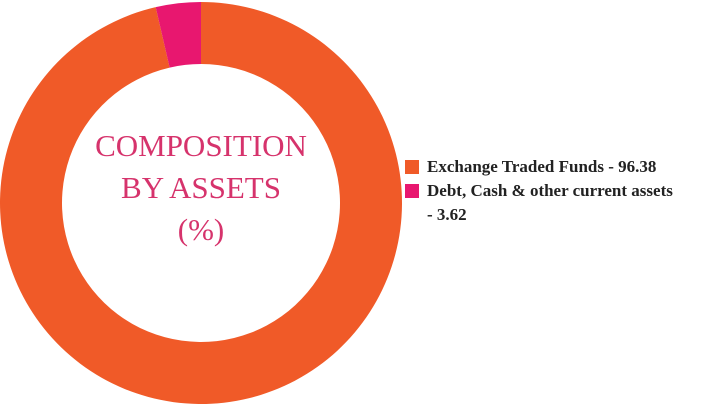 The image size is (701, 404). Describe the element at coordinates (550, 202) in the screenshot. I see `legend-label: Debt, Cash & other current assets - 3.62` at that location.